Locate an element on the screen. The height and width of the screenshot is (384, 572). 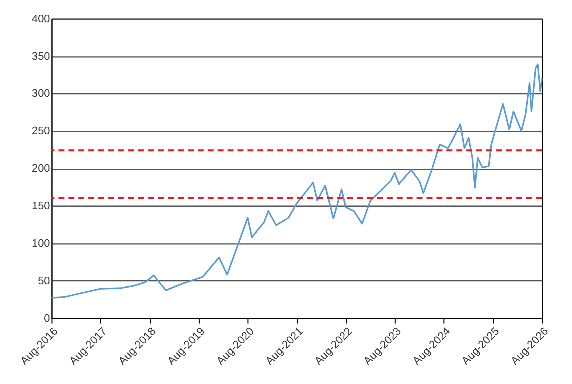
y-tick-label: 350 is located at coordinates (41, 56).